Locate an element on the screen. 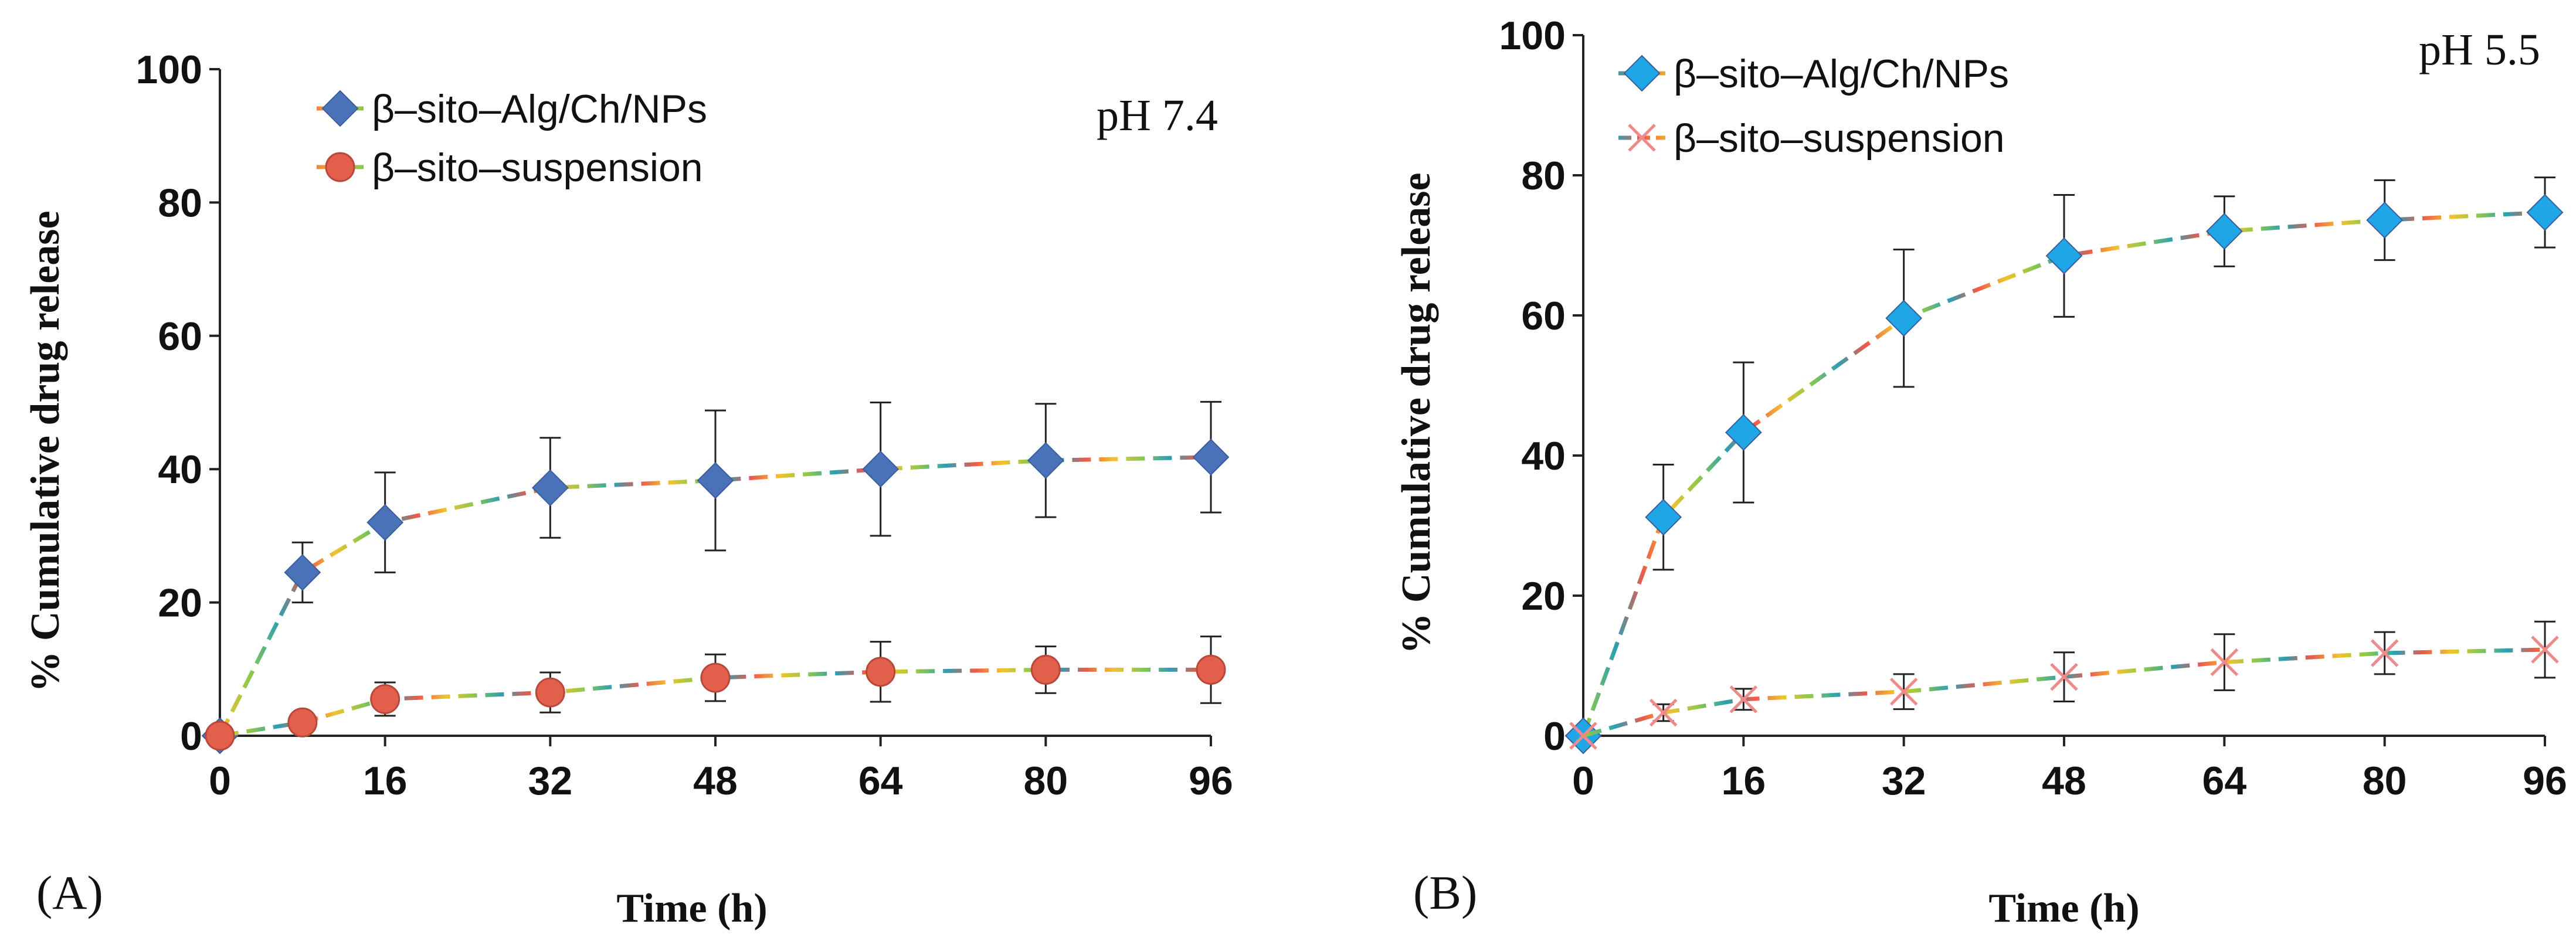  panel-label: (A) is located at coordinates (69, 892).